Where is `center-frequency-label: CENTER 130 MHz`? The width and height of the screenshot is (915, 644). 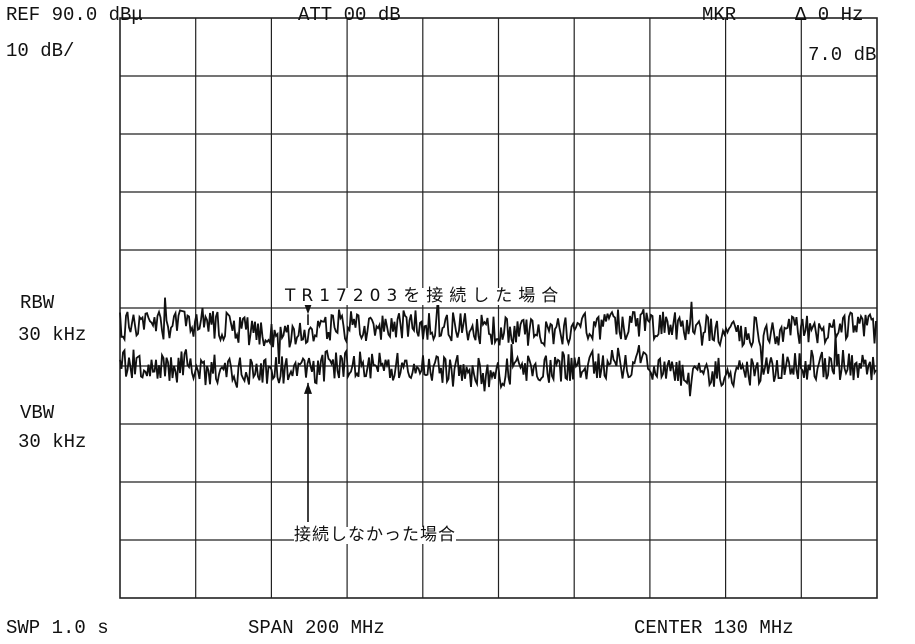 center-frequency-label: CENTER 130 MHz is located at coordinates (714, 628).